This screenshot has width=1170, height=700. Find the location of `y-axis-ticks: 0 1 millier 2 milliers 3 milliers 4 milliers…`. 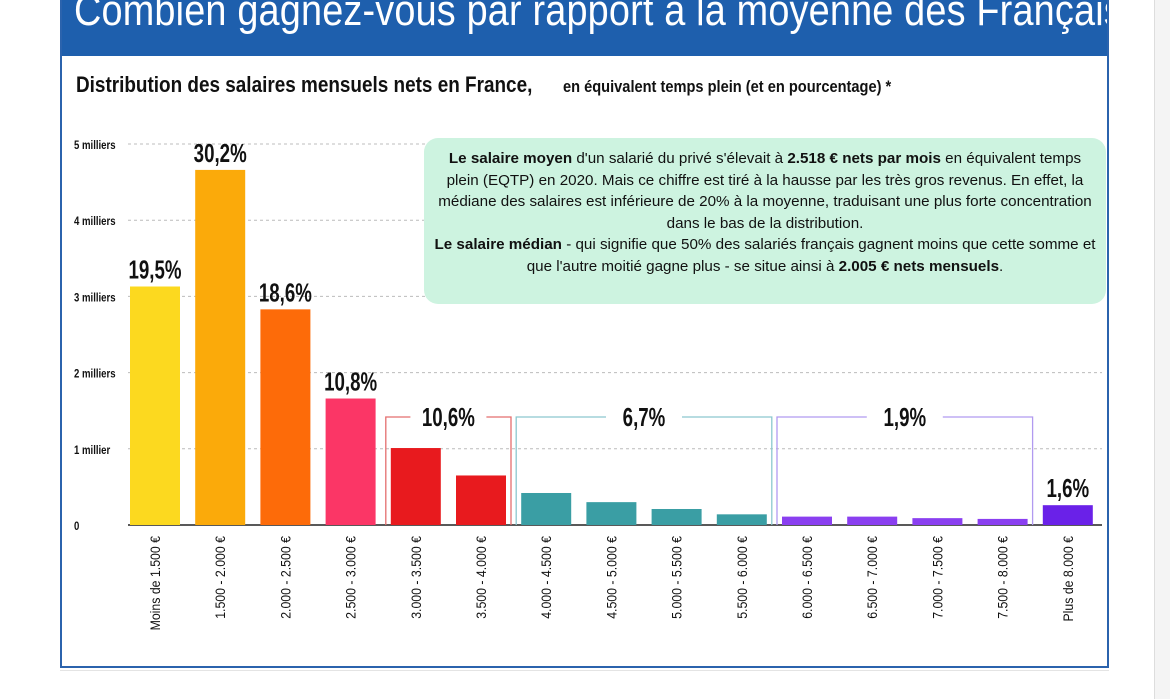

y-axis-ticks: 0 1 millier 2 milliers 3 milliers 4 milliers… is located at coordinates (95, 336).